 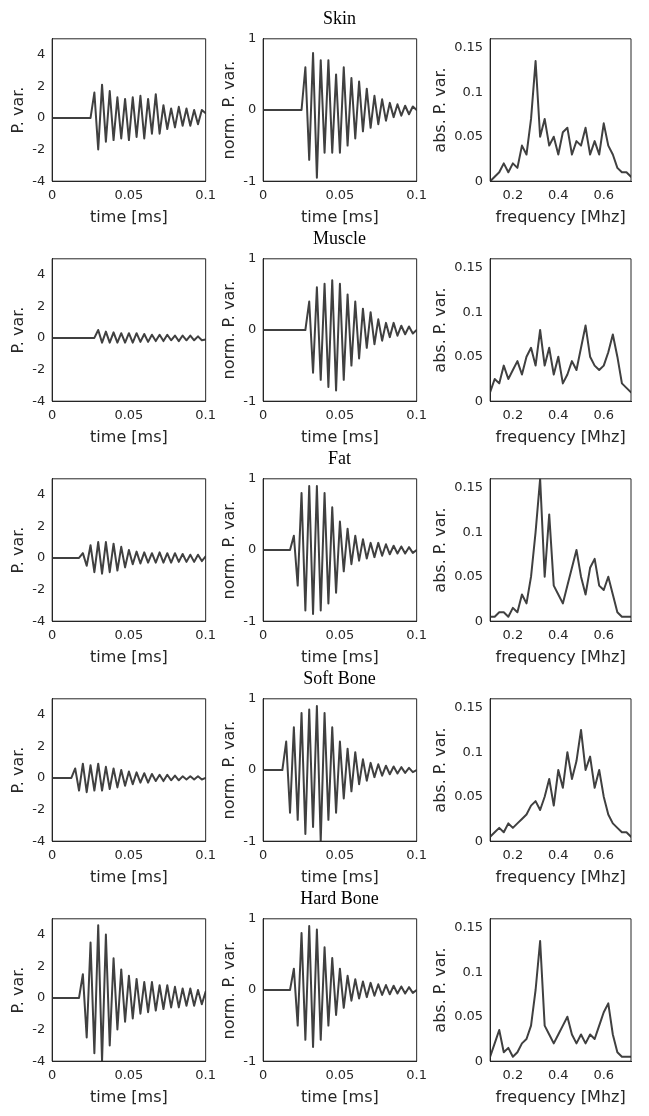 What do you see at coordinates (339, 18) in the screenshot?
I see `chart-title: Skin` at bounding box center [339, 18].